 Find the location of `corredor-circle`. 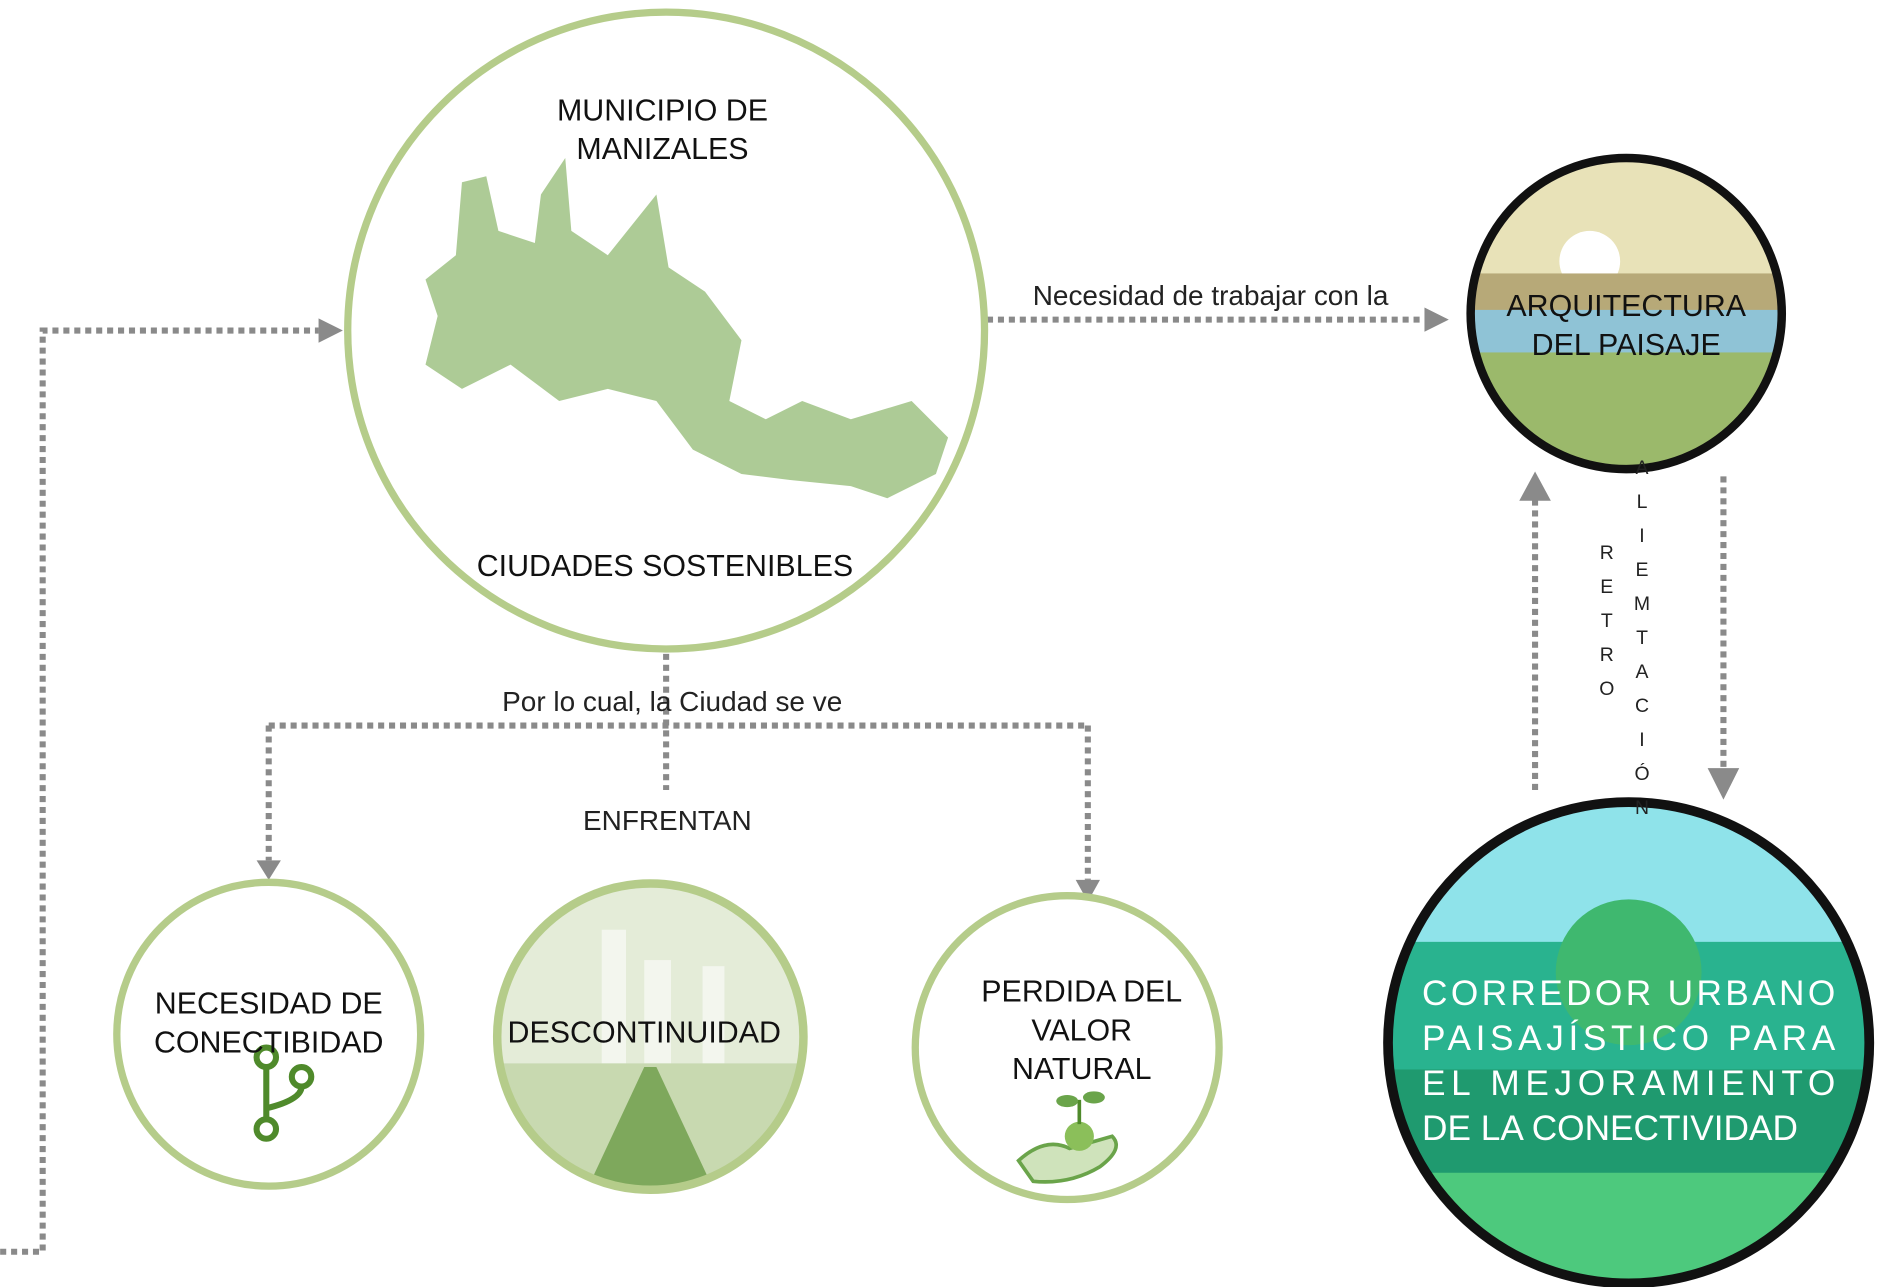

corredor-circle is located at coordinates (1629, 1042).